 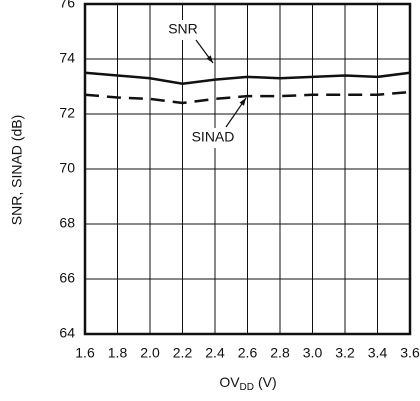 What do you see at coordinates (267, 382) in the screenshot?
I see `x-axis-label-unit: (V)` at bounding box center [267, 382].